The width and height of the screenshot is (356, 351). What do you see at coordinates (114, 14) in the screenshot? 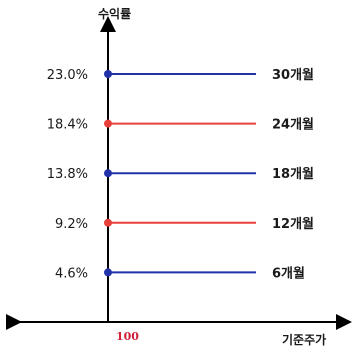
I see `y-axis-title: 수익률` at bounding box center [114, 14].